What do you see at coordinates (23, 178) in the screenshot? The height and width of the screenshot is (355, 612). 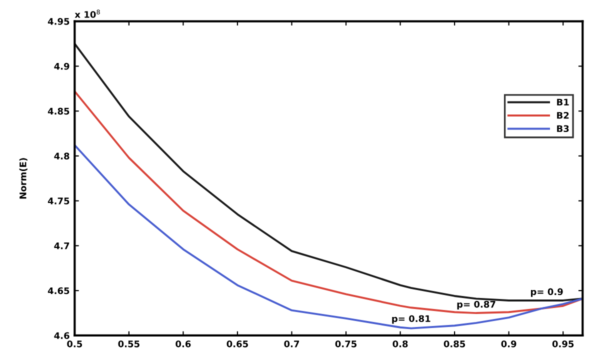 I see `y-axis-title: Norm(E)` at bounding box center [23, 178].